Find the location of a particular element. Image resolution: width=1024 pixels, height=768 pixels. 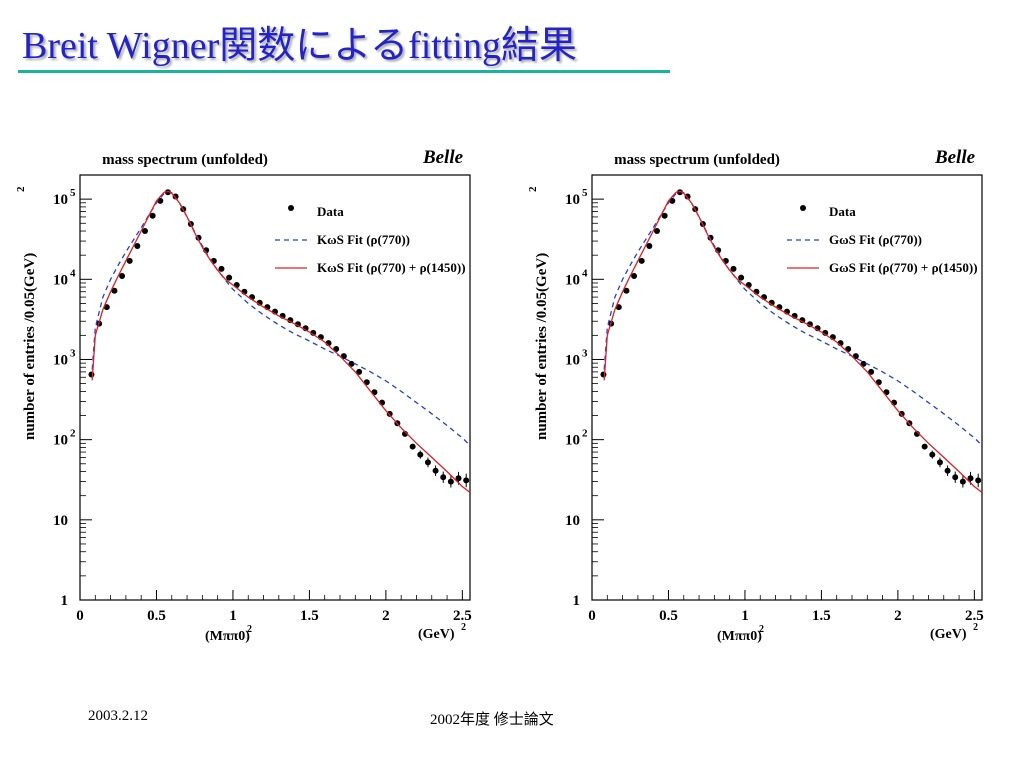

x-axis-unit: (GeV) is located at coordinates (948, 634).